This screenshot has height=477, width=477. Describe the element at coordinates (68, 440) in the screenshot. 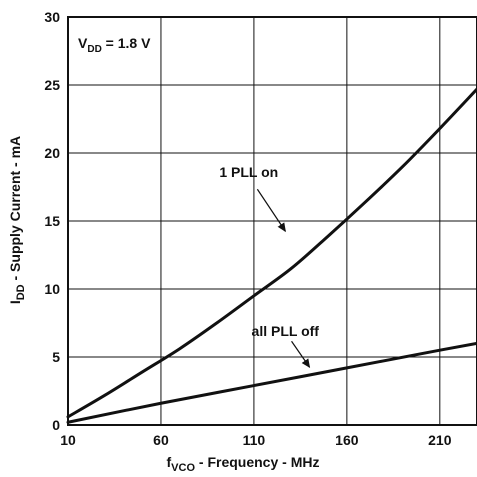

I see `x-tick-label: 10` at that location.